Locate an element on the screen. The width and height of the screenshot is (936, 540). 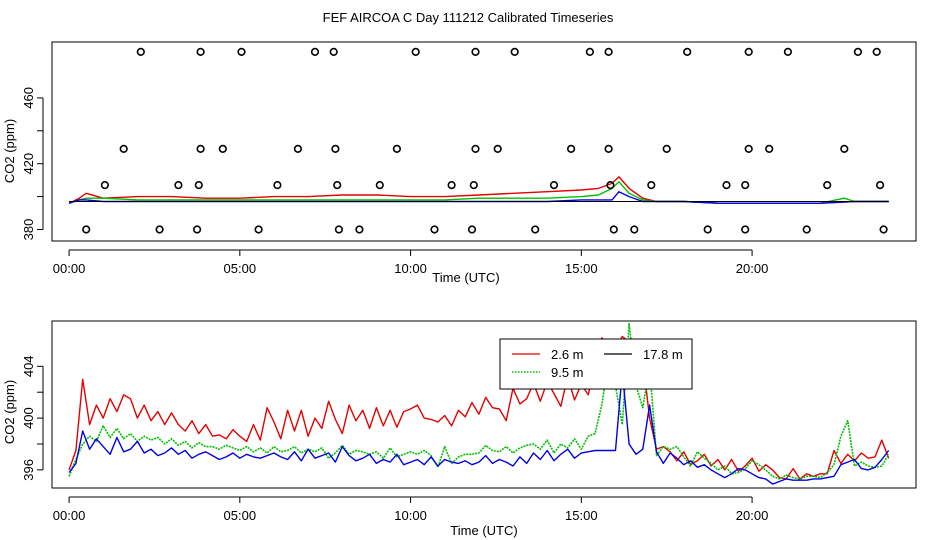
top-plot-ylabel: CO2 (ppm) is located at coordinates (9, 151).